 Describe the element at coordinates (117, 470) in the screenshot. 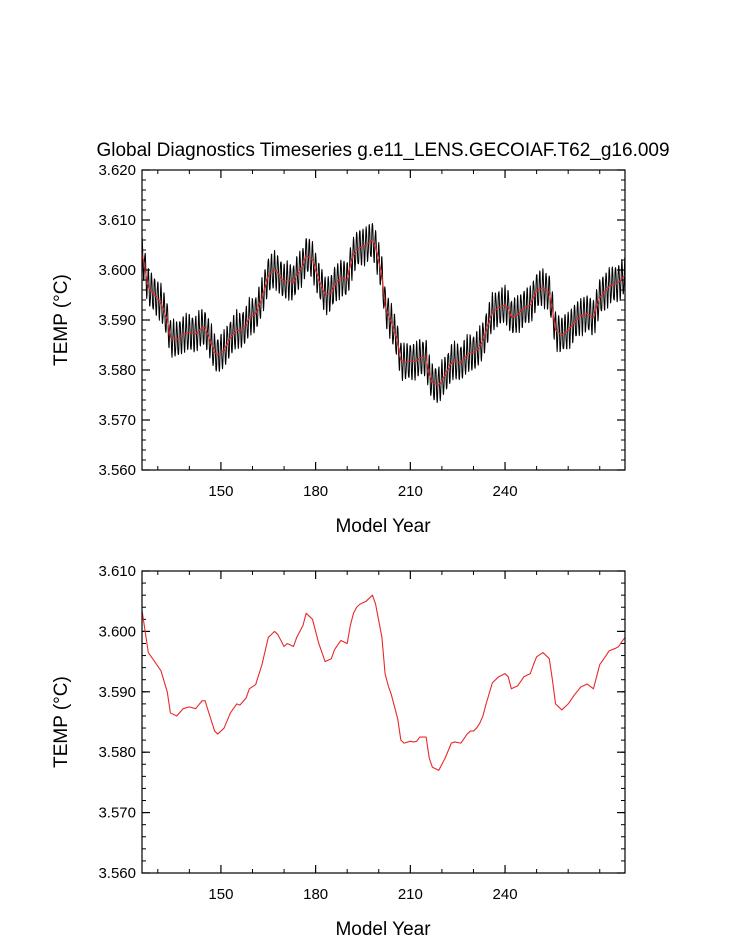

I see `top-y-tick-label: 3.560` at that location.